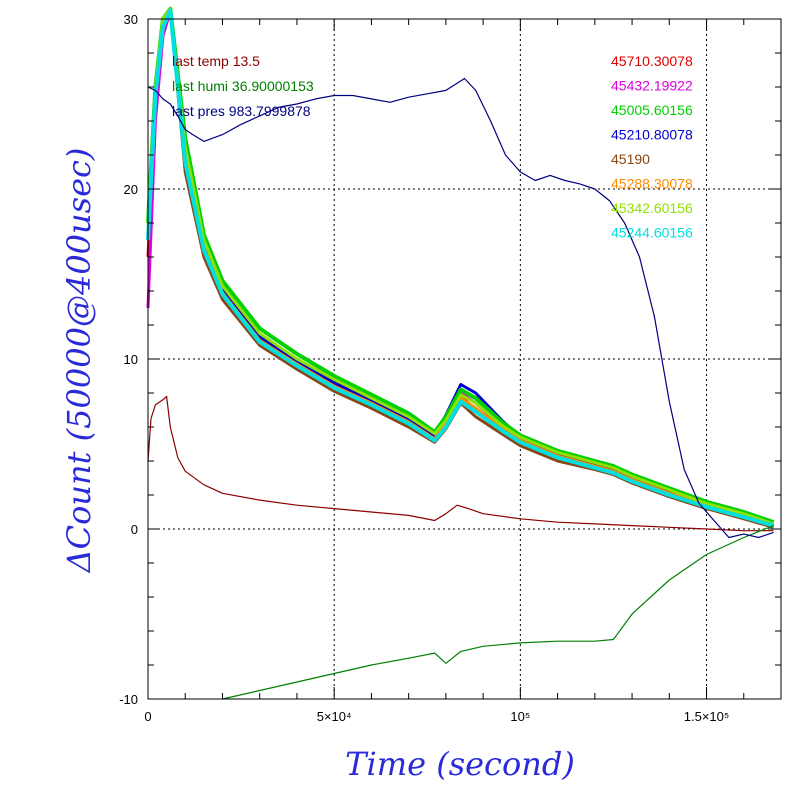 Image resolution: width=797 pixels, height=797 pixels. I want to click on x-tick-label: 5×10⁴, so click(334, 716).